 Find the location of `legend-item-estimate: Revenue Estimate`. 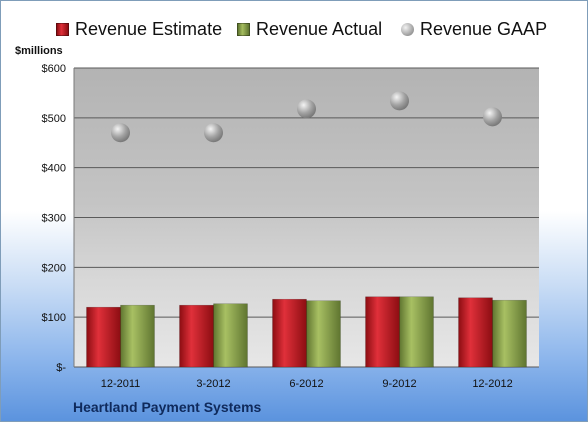

legend-item-estimate: Revenue Estimate is located at coordinates (139, 29).